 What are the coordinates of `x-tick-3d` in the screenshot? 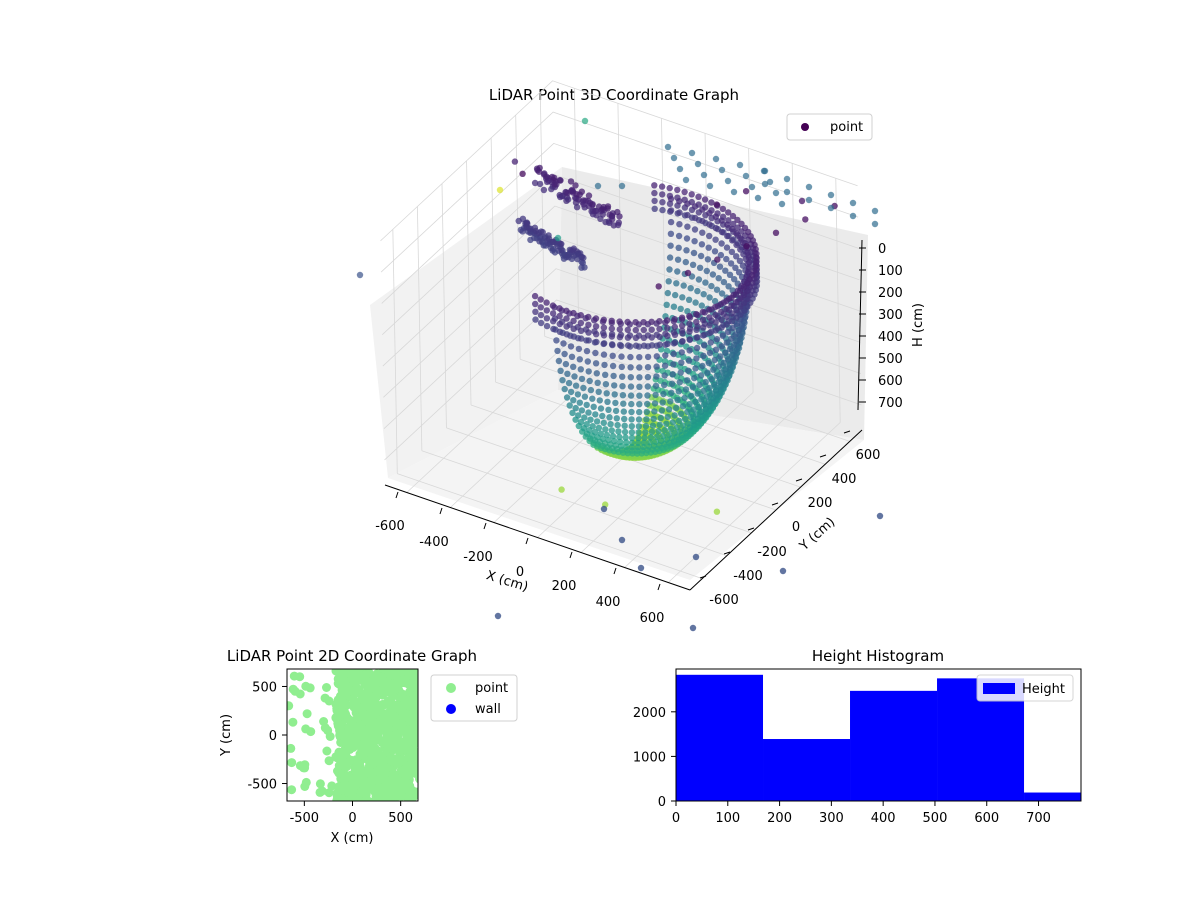 It's located at (615, 571).